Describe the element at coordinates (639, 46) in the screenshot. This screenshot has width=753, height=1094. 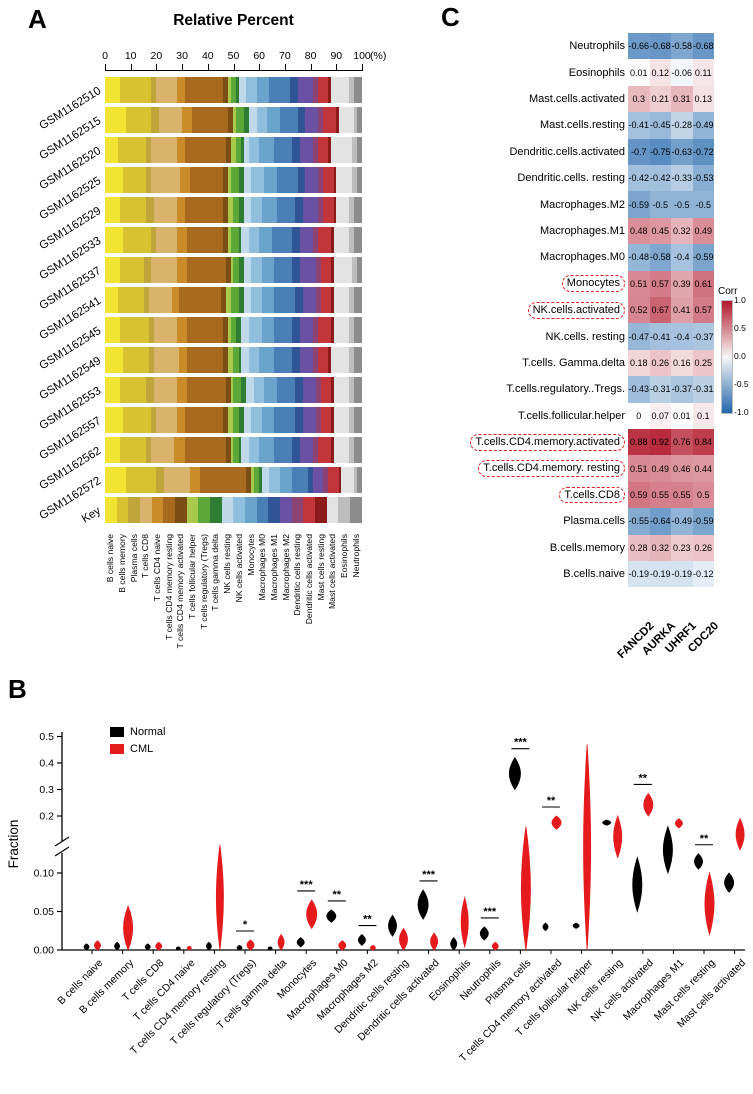
I see `heatmap-cell: -0.66` at that location.